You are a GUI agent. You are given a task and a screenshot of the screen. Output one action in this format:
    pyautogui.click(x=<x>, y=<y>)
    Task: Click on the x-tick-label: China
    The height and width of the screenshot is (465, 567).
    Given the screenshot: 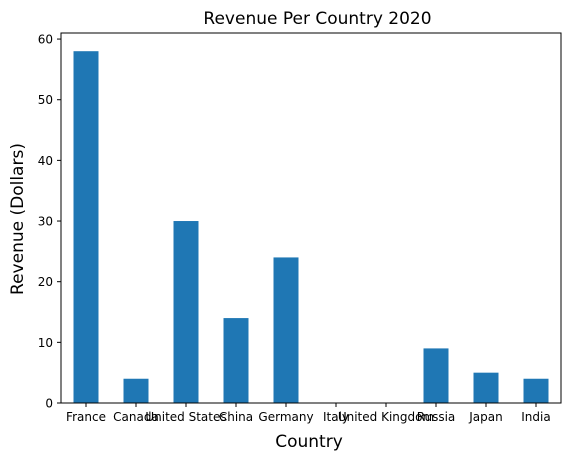 What is the action you would take?
    pyautogui.click(x=236, y=417)
    